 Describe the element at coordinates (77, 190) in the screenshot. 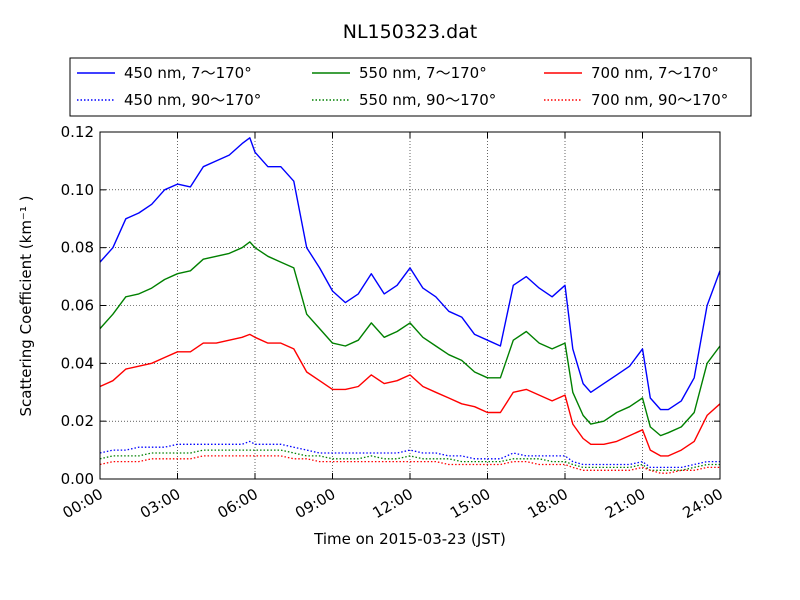

I see `y-tick-label: 0.10` at that location.